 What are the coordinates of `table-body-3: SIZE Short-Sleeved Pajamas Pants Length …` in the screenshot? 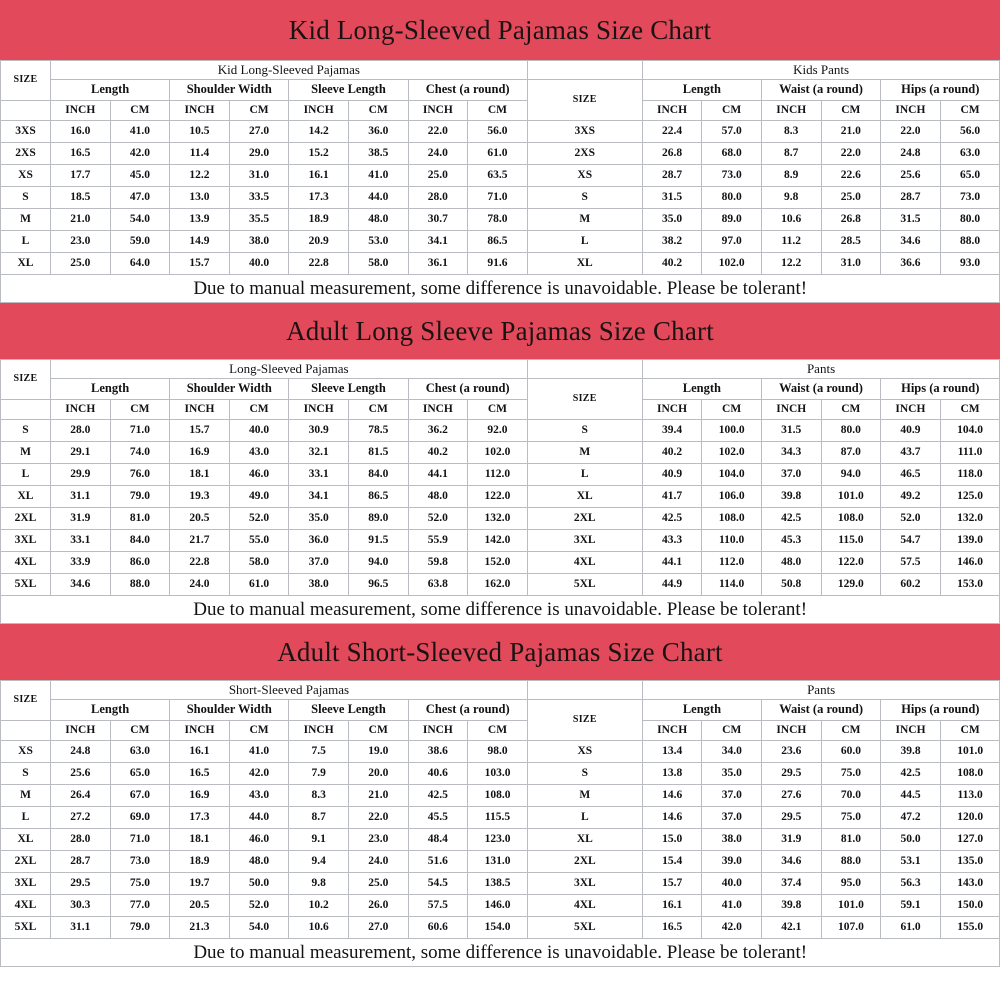 It's located at (500, 710).